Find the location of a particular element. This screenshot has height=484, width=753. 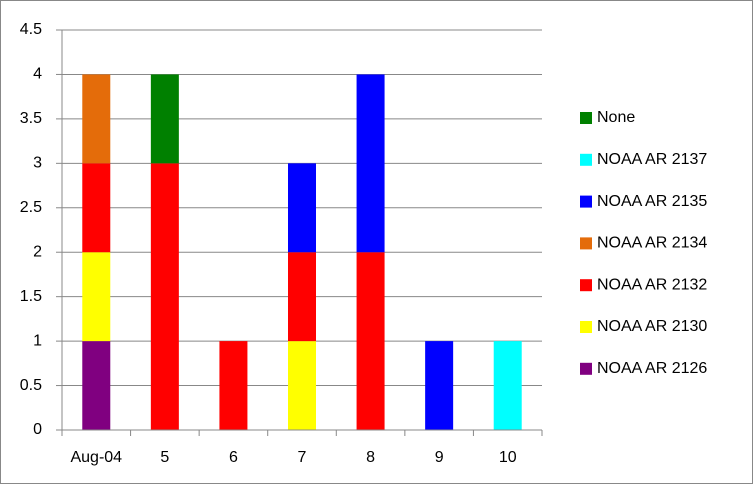

y-tick-label: 4.5 is located at coordinates (31, 29).